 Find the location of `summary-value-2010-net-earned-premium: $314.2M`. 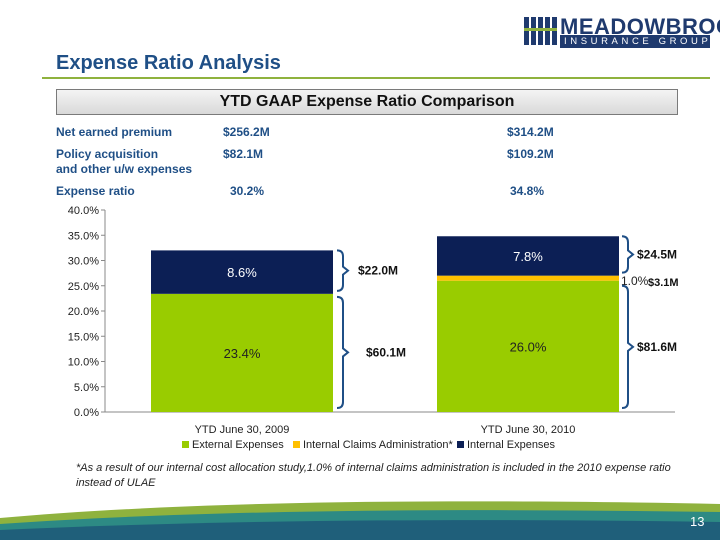

summary-value-2010-net-earned-premium: $314.2M is located at coordinates (530, 132).